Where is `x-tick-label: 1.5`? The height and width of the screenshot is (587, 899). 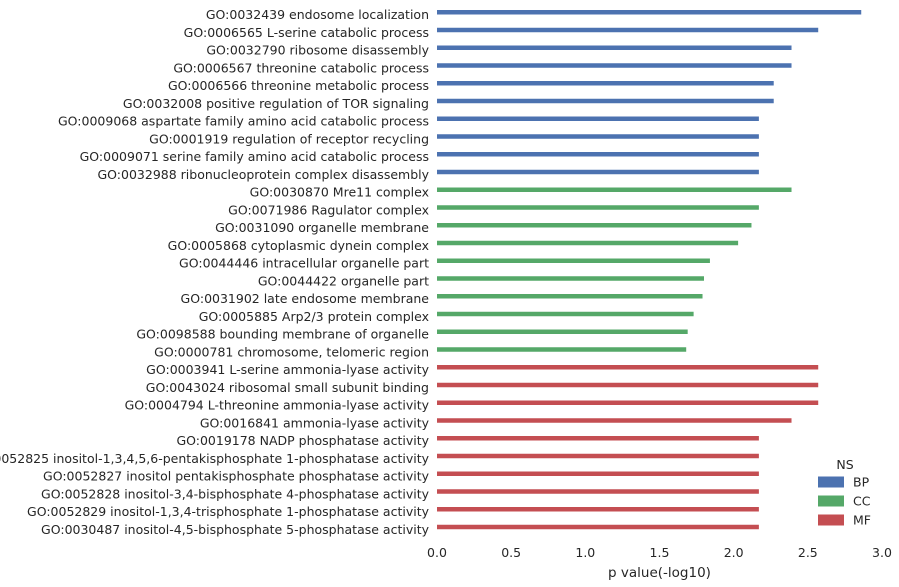
x-tick-label: 1.5 is located at coordinates (660, 552).